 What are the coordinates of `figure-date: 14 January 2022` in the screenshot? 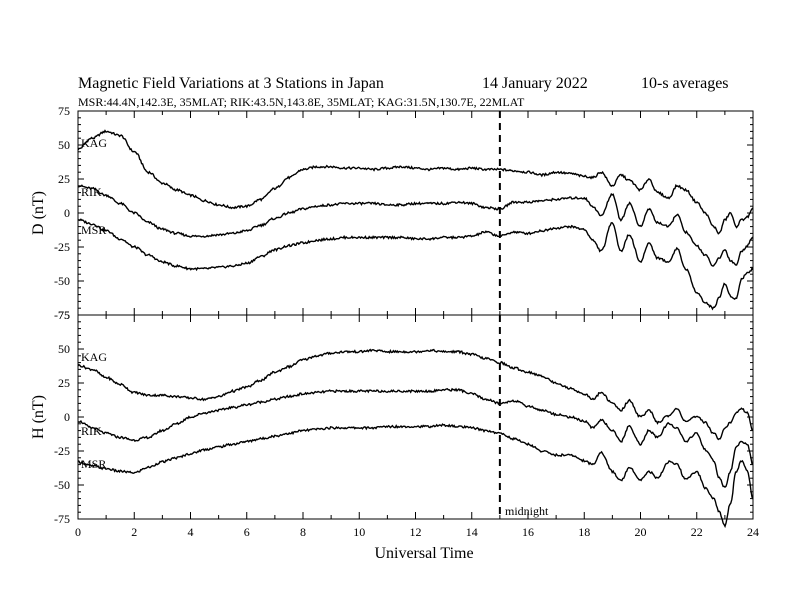 It's located at (535, 83).